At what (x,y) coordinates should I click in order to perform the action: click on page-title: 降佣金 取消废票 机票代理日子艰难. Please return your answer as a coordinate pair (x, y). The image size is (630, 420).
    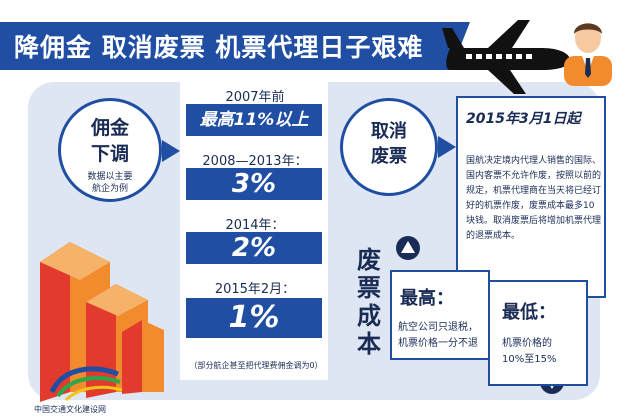
    Looking at the image, I should click on (219, 47).